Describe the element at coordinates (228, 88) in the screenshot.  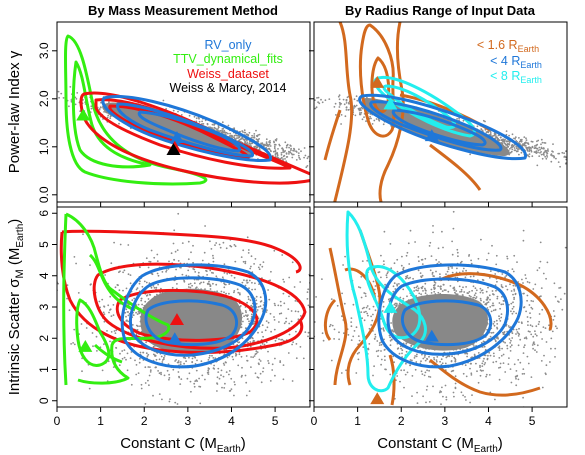
I see `legend-entry-weiss-marcy: Weiss & Marcy, 2014` at that location.